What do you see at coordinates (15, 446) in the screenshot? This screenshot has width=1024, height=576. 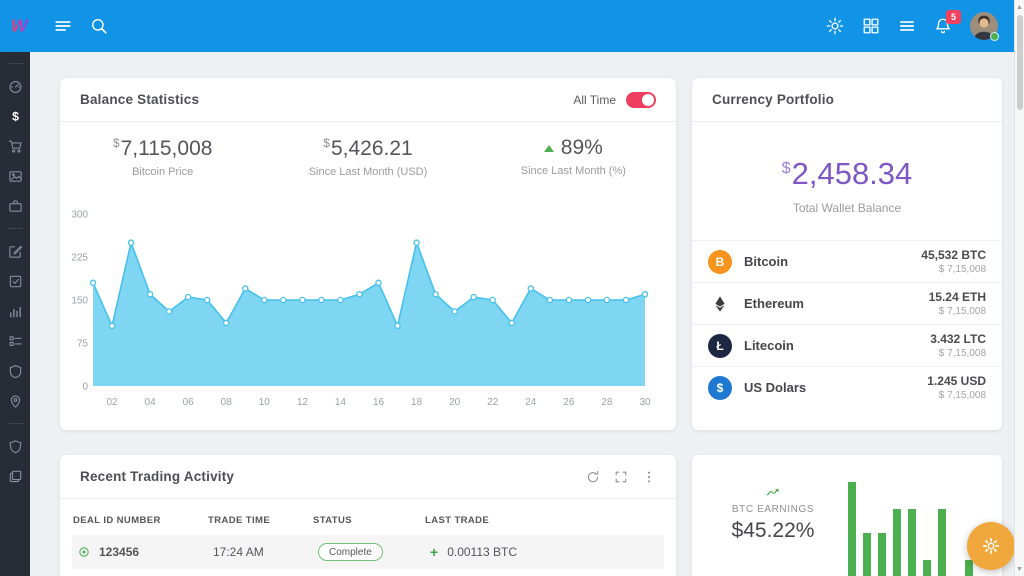 I see `sidebar-item-shield-badge` at bounding box center [15, 446].